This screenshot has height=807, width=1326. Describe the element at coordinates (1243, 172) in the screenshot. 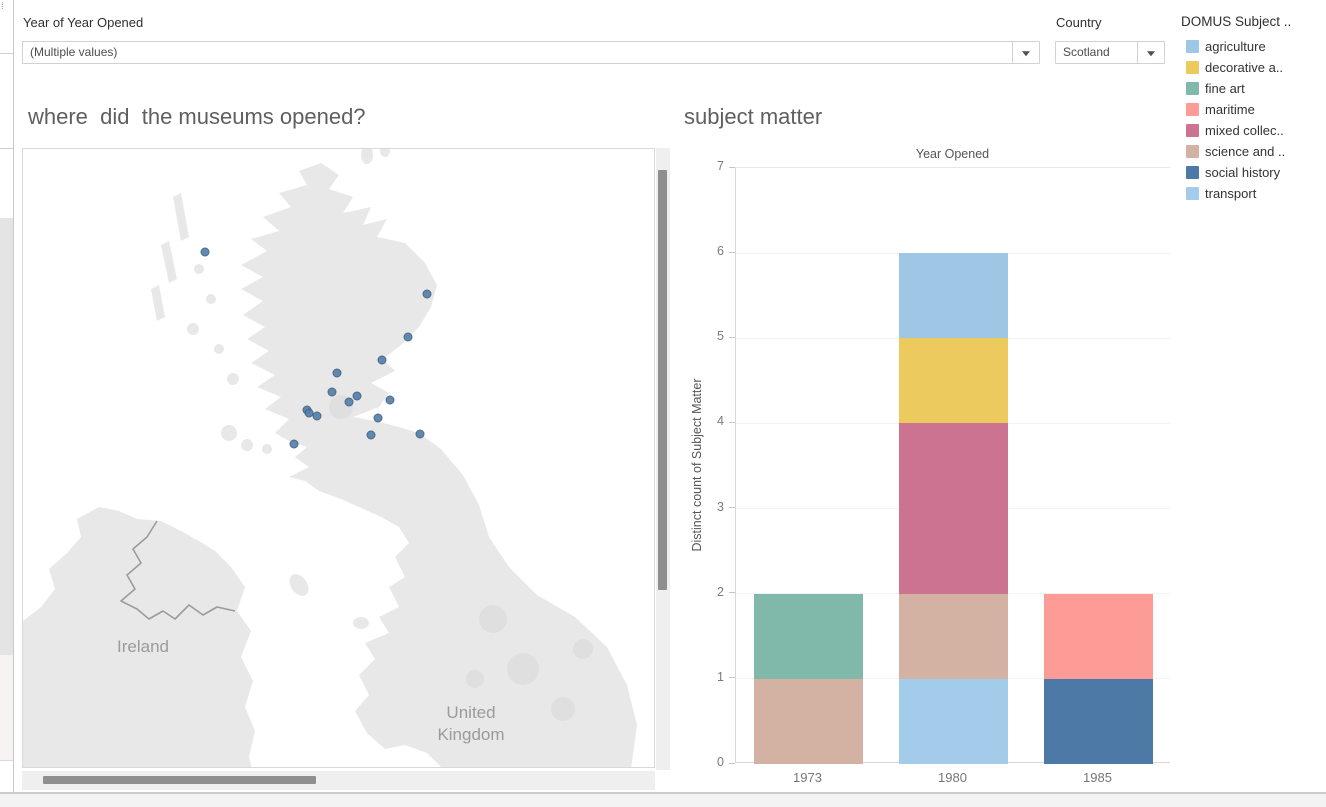

I see `legend-item-label: social history` at that location.